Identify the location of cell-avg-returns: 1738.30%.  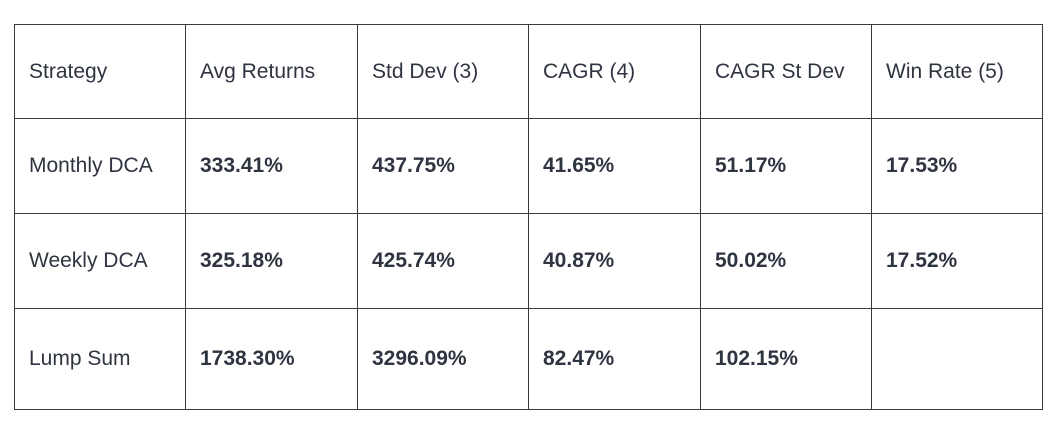
(271, 359).